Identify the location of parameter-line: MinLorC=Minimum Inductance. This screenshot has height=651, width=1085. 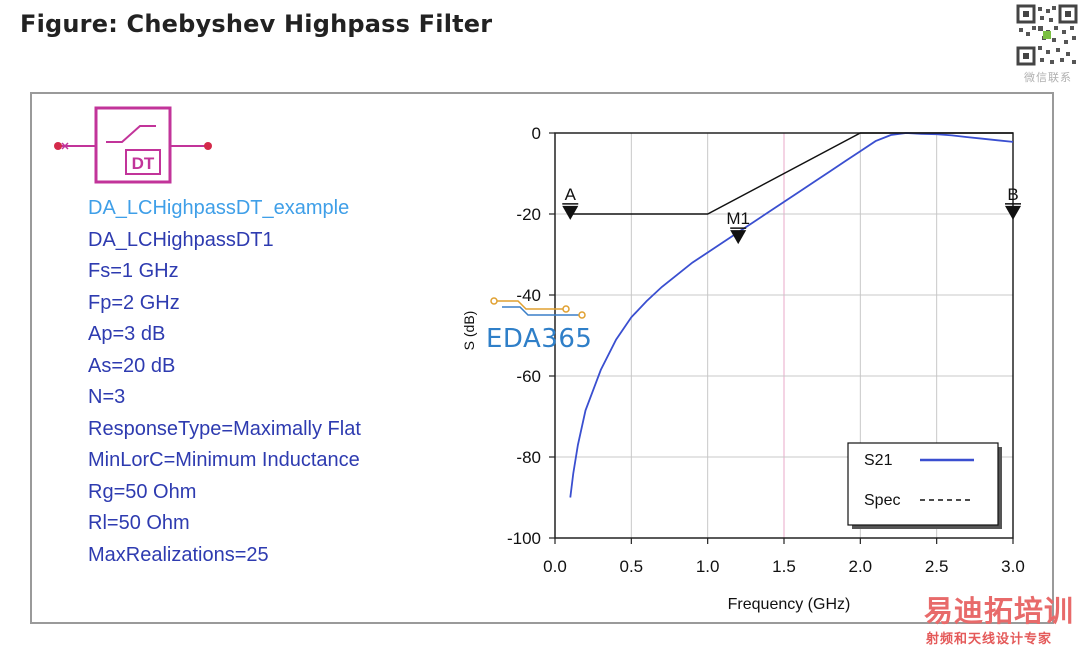
(224, 460).